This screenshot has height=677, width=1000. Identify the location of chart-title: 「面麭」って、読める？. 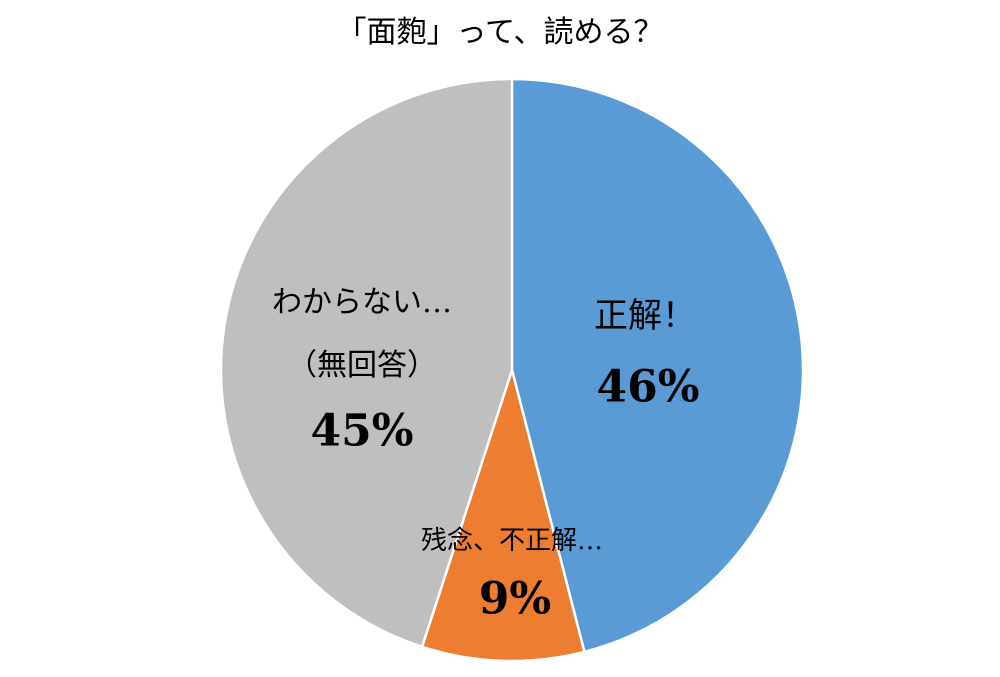
(500, 32).